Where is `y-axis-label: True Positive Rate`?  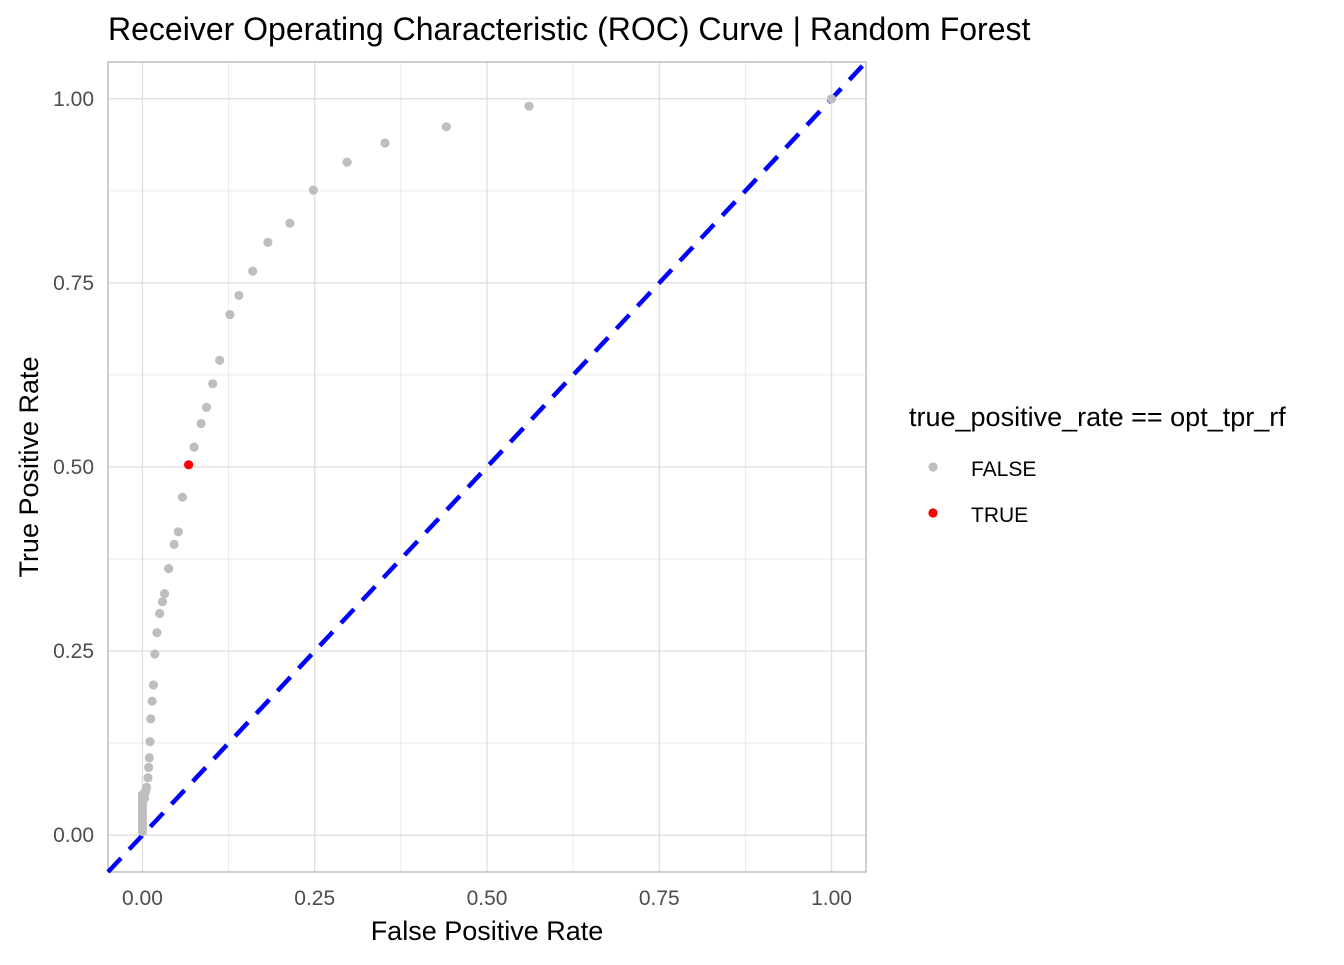
y-axis-label: True Positive Rate is located at coordinates (29, 466).